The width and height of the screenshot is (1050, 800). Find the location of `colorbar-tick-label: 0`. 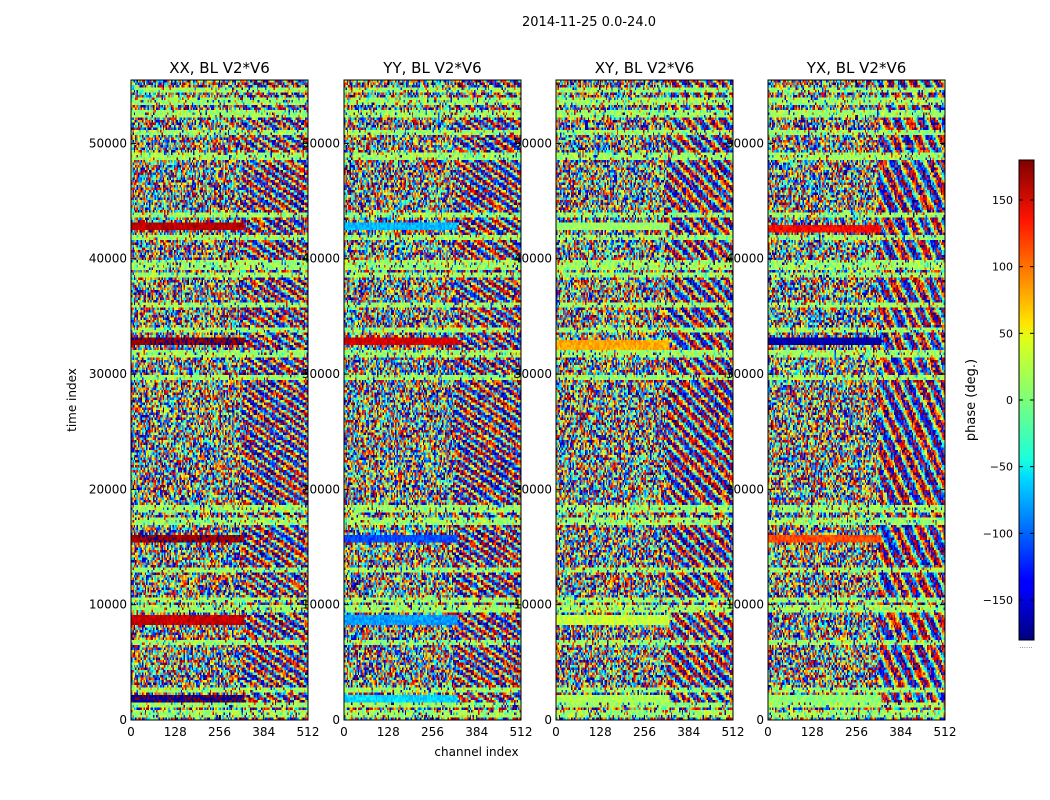

colorbar-tick-label: 0 is located at coordinates (1009, 400).